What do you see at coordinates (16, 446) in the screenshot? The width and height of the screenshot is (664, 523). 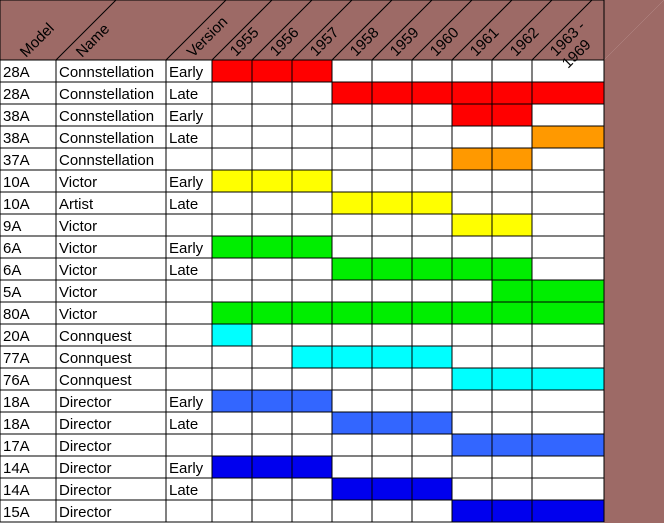 I see `model-cell: 17A` at bounding box center [16, 446].